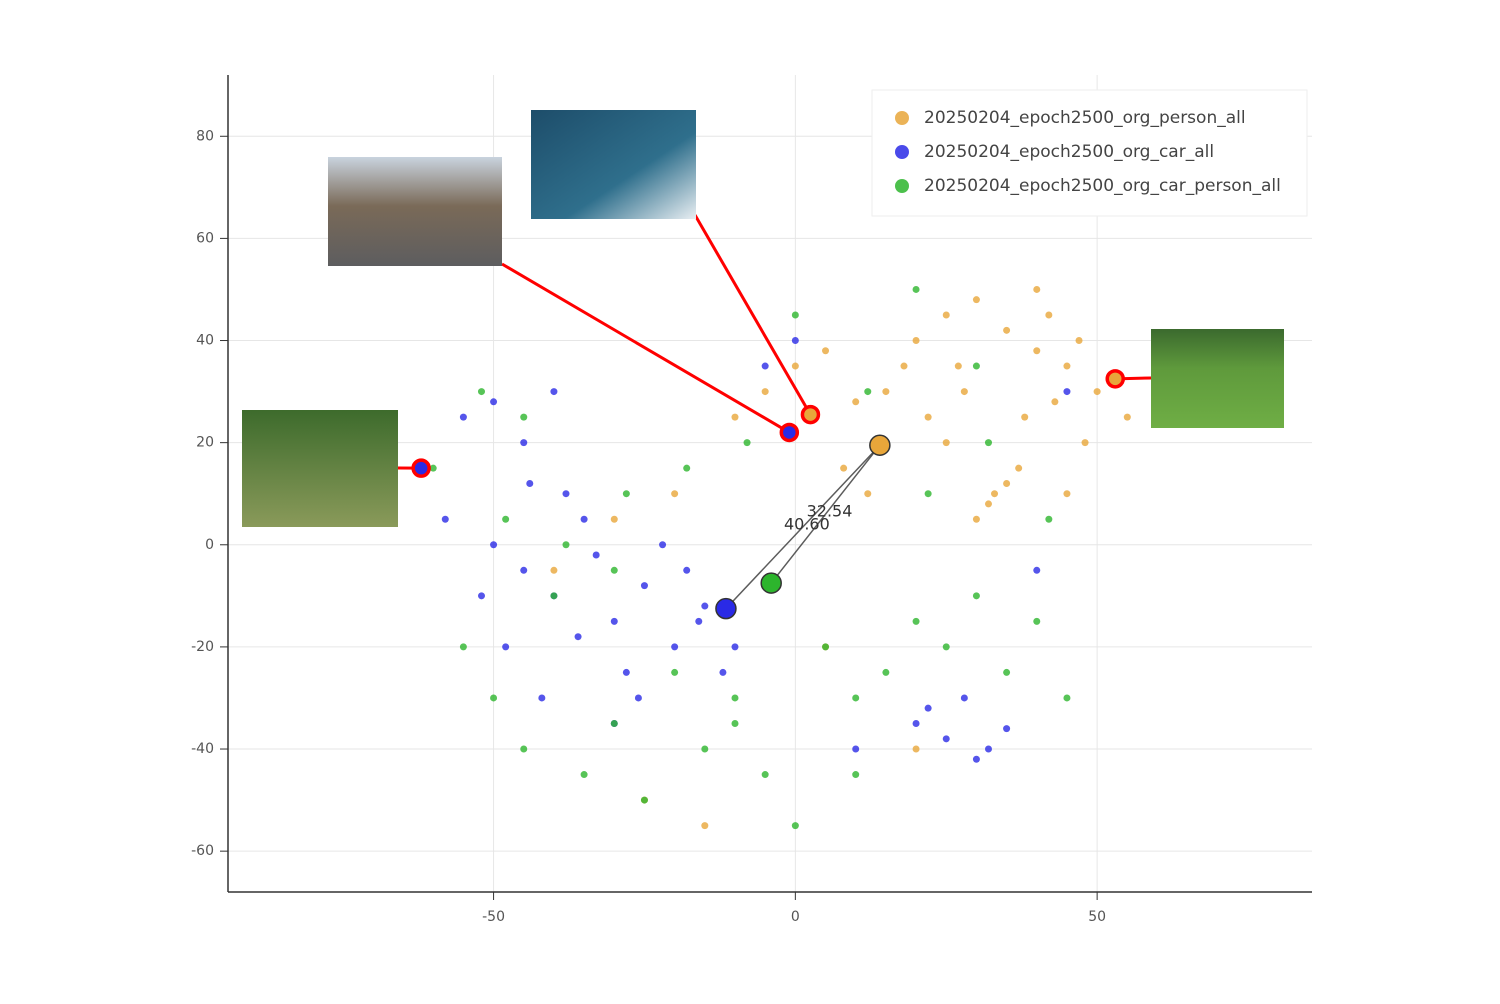 The height and width of the screenshot is (1004, 1500). Describe the element at coordinates (202, 749) in the screenshot. I see `y-tick-label: -40` at that location.